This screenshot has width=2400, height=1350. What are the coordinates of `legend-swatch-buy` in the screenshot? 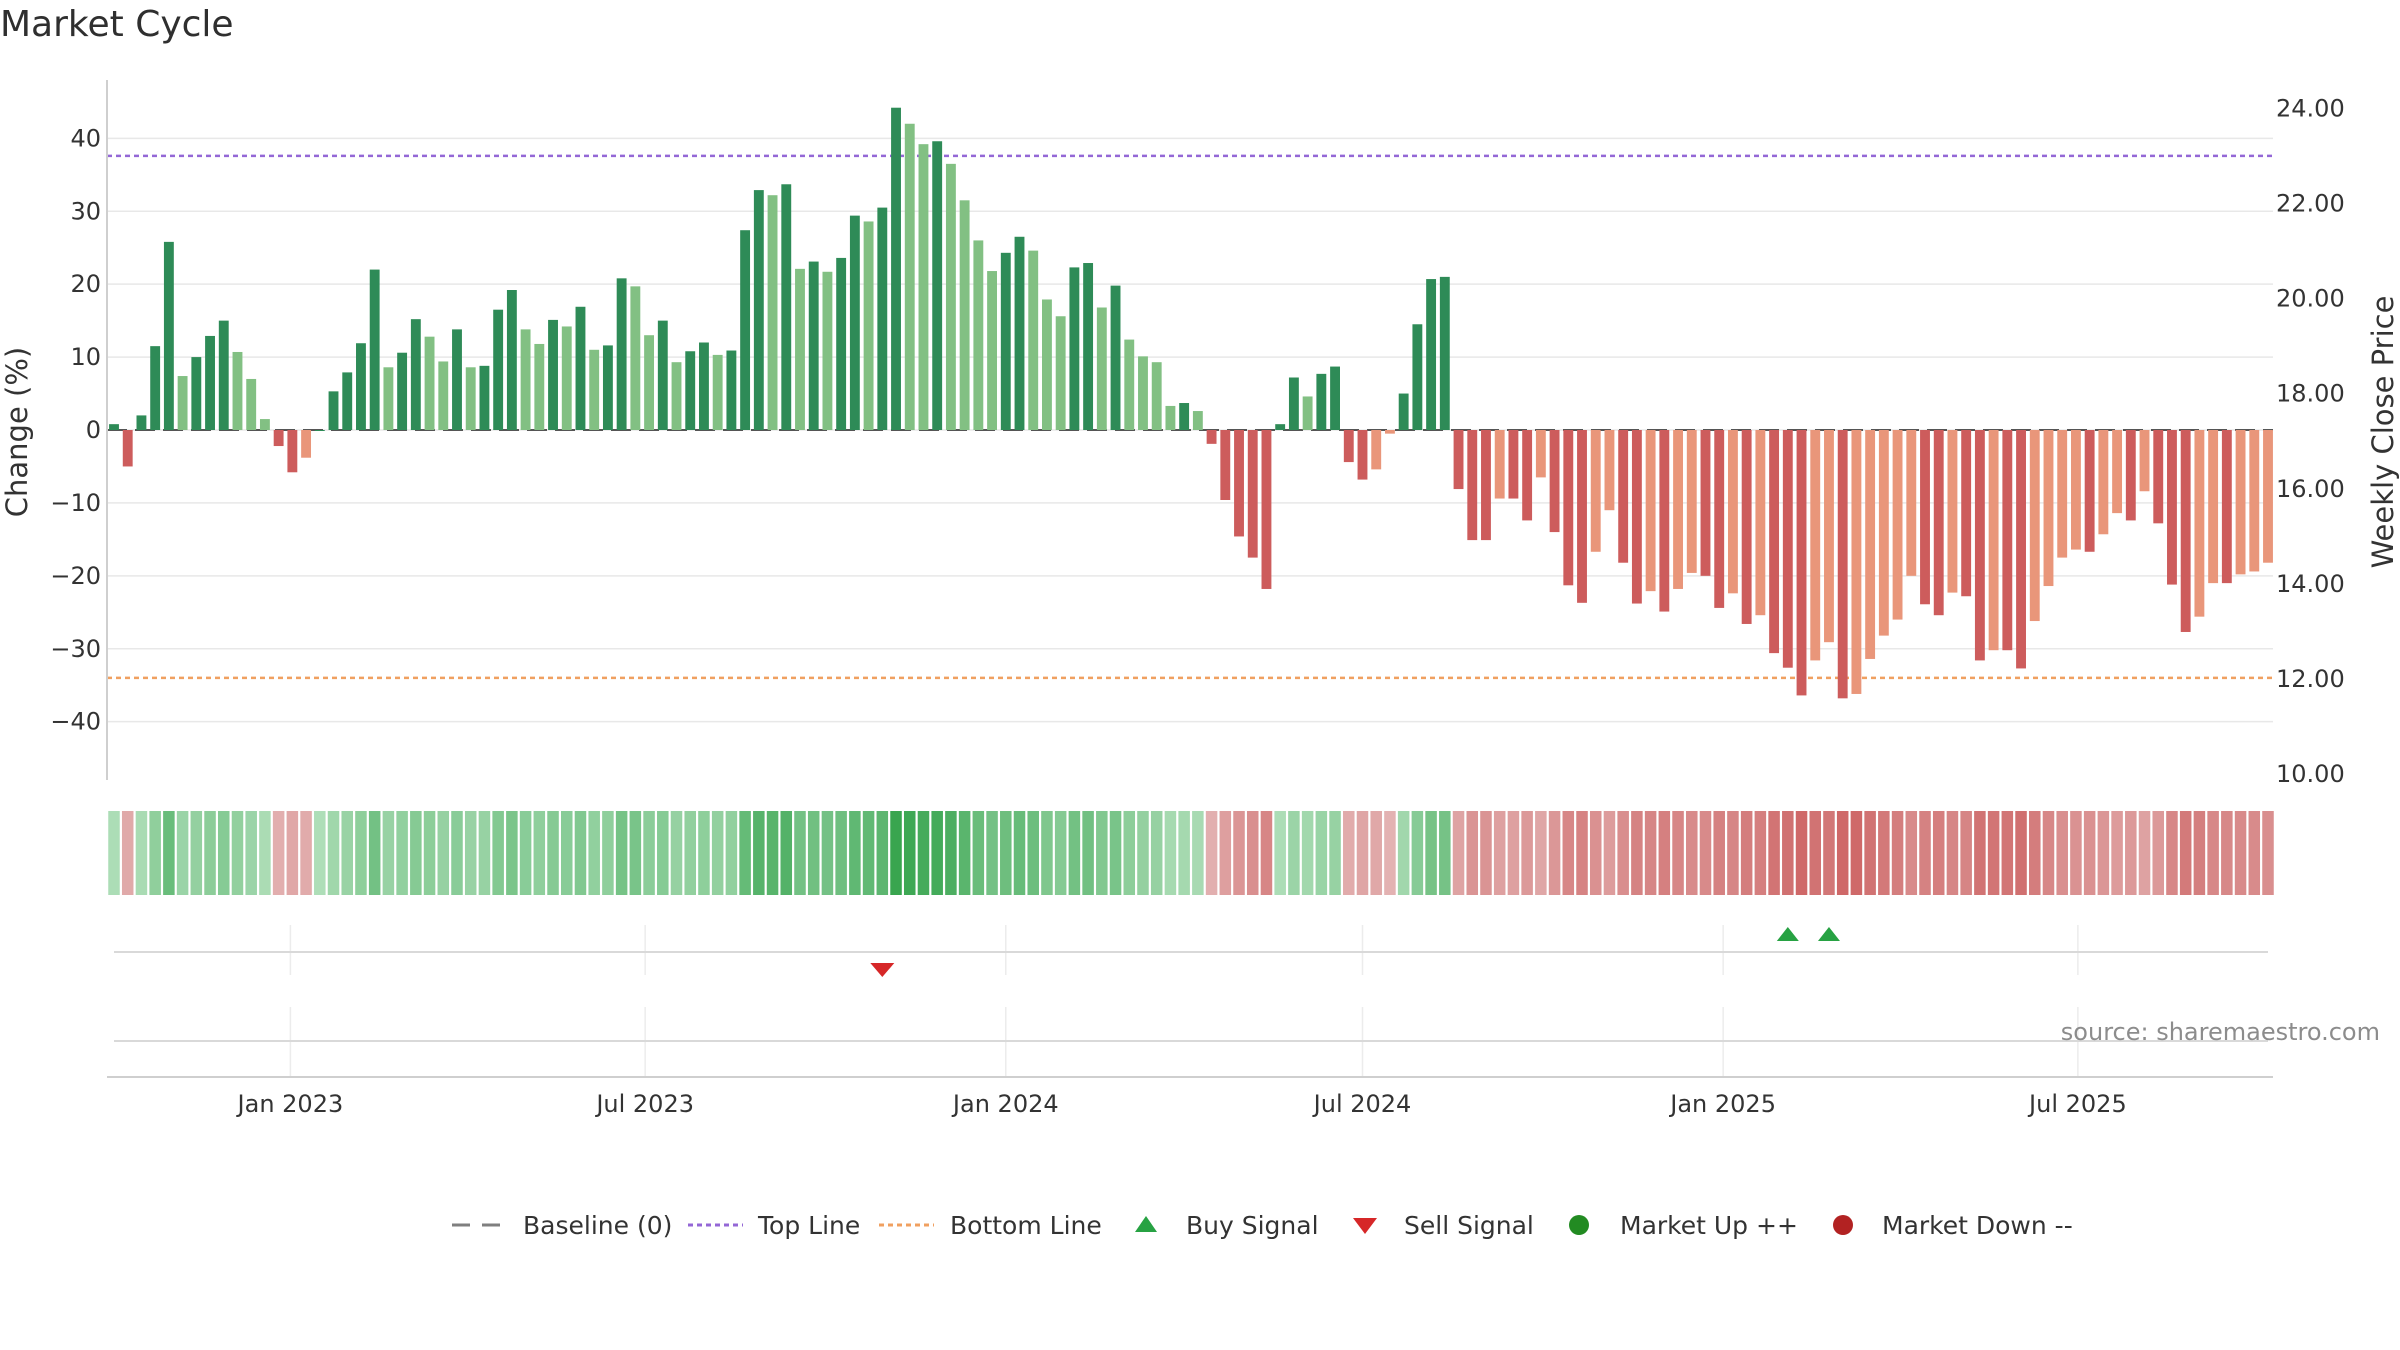 It's located at (1146, 1224).